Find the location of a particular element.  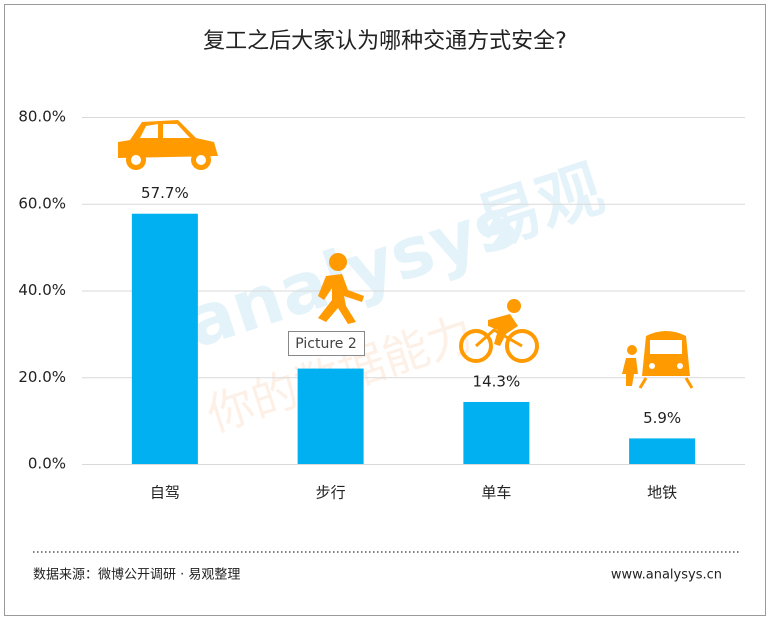

bike-icon is located at coordinates (499, 331).